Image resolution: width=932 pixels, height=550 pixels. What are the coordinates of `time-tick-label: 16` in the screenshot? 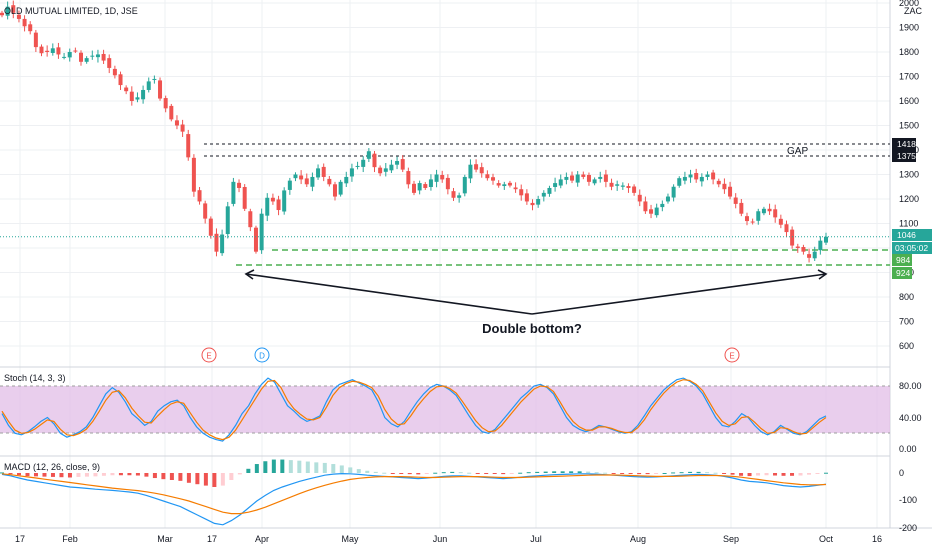 It's located at (877, 539).